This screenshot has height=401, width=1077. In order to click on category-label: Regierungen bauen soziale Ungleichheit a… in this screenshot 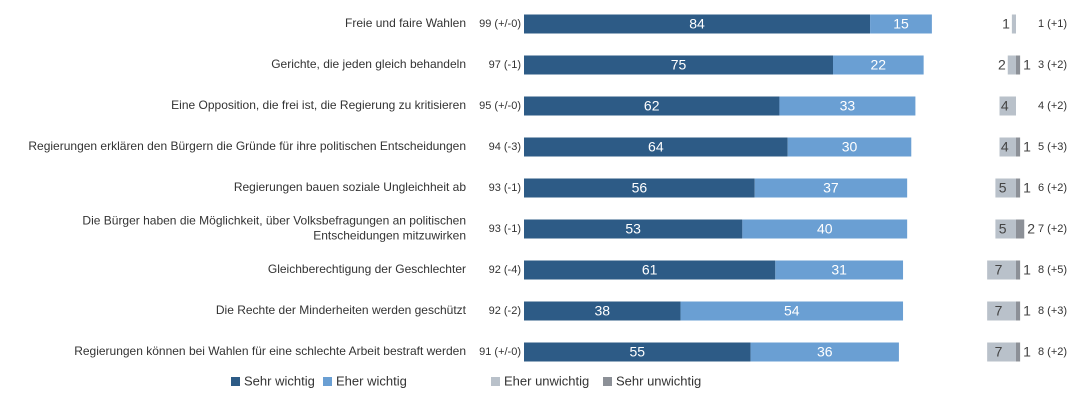, I will do `click(350, 187)`.